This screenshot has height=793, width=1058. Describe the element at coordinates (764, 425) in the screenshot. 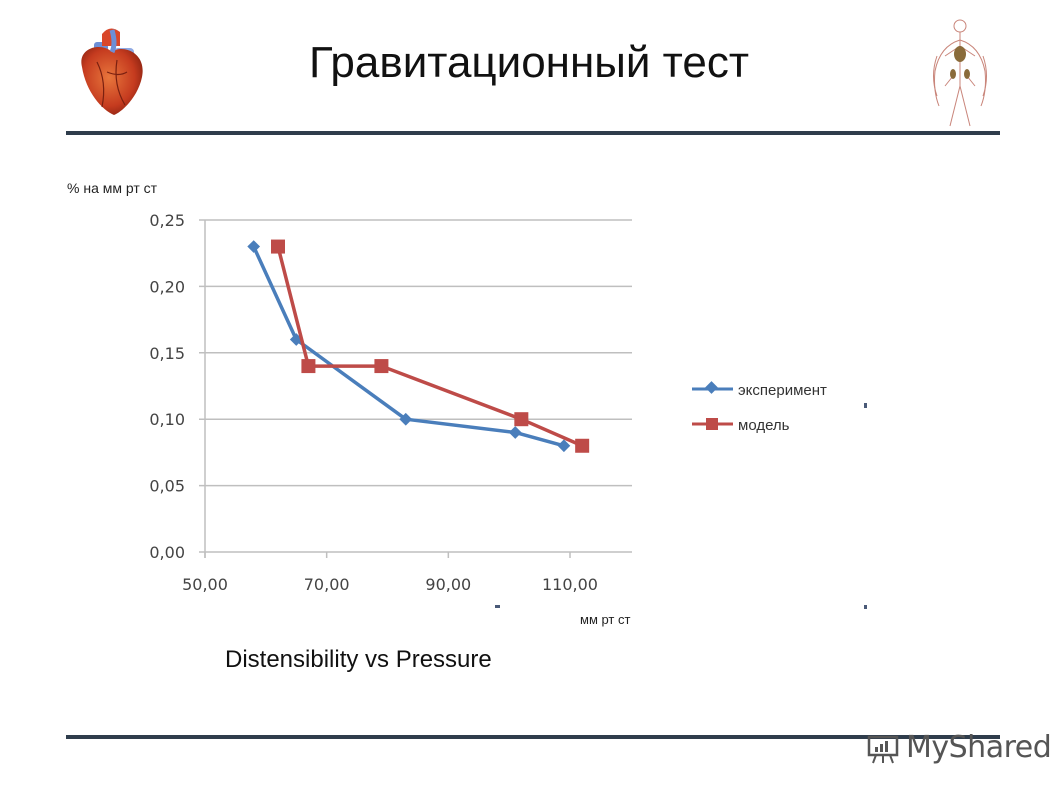

I see `svg-text: модель` at that location.